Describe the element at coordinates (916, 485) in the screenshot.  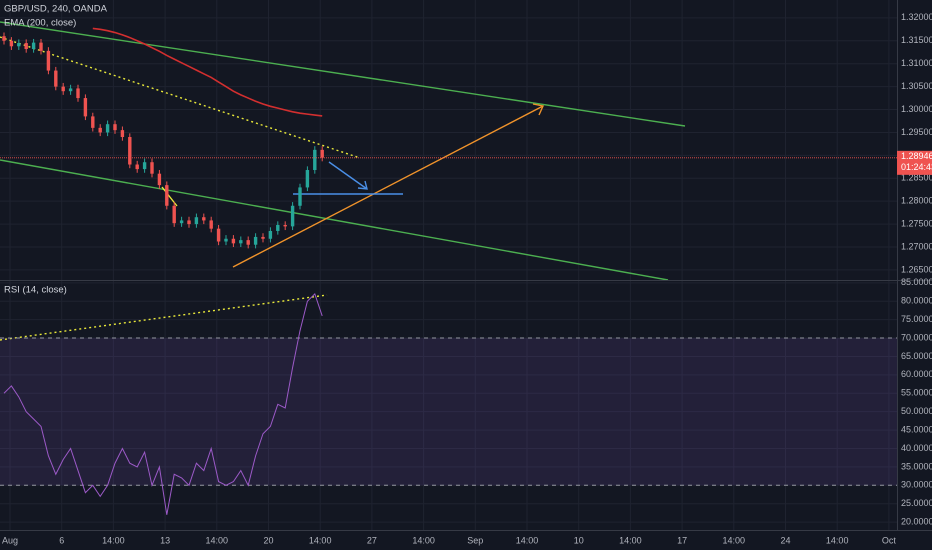
I see `y-tick-label: 30.0000` at that location.